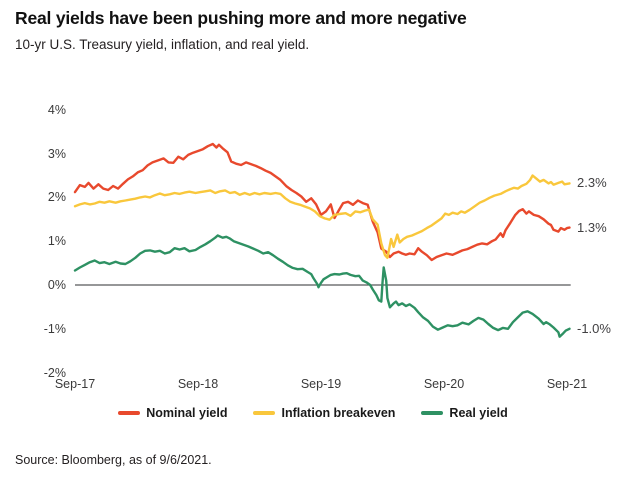 The height and width of the screenshot is (485, 626). I want to click on legend-label: Inflation breakeven, so click(338, 413).